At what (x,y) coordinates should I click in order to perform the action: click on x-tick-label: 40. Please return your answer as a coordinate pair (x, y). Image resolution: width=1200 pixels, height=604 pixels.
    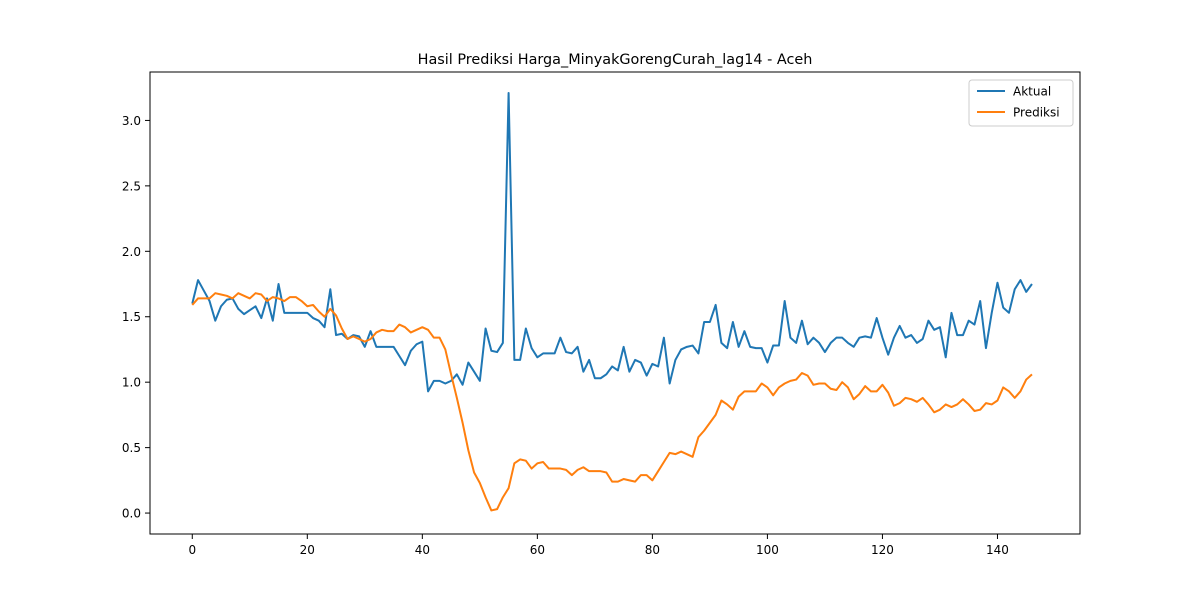
    Looking at the image, I should click on (422, 550).